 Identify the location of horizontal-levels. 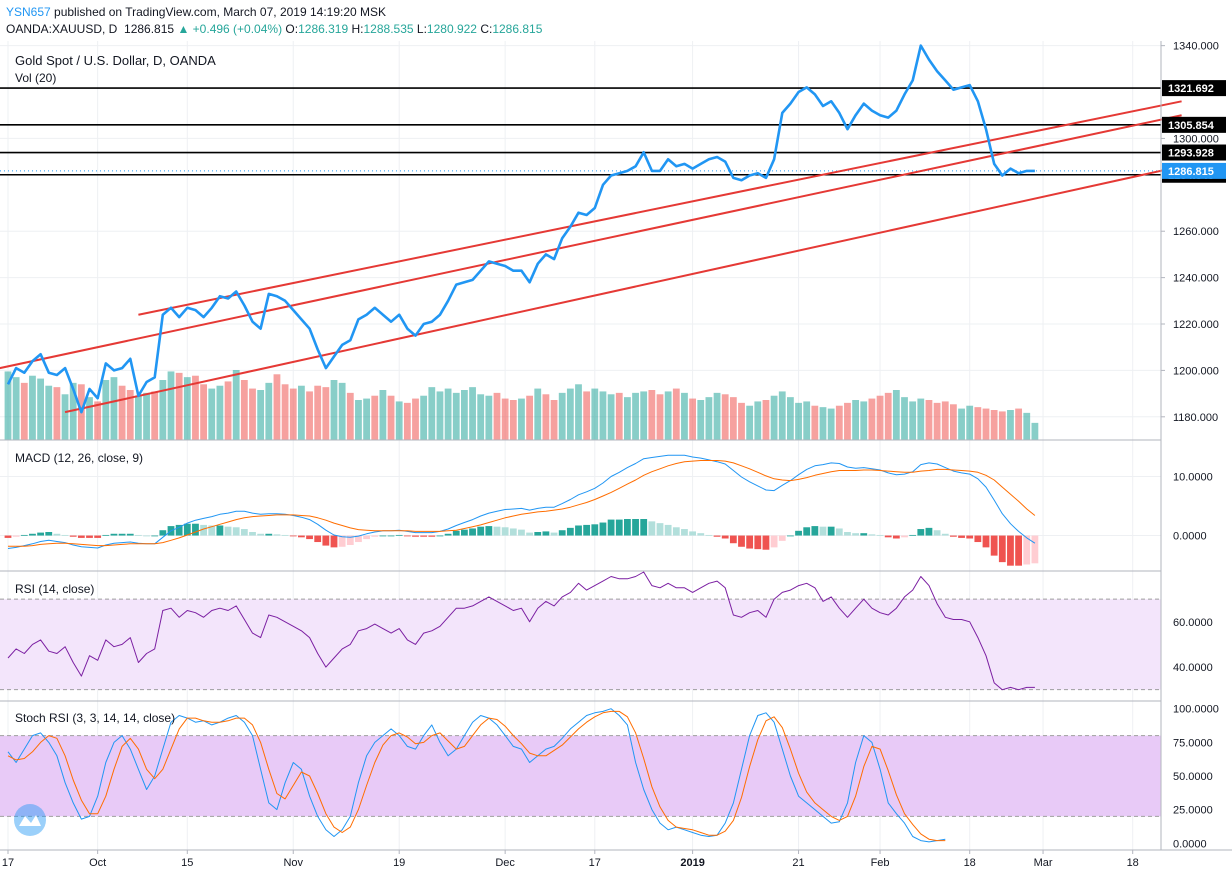
(580, 131).